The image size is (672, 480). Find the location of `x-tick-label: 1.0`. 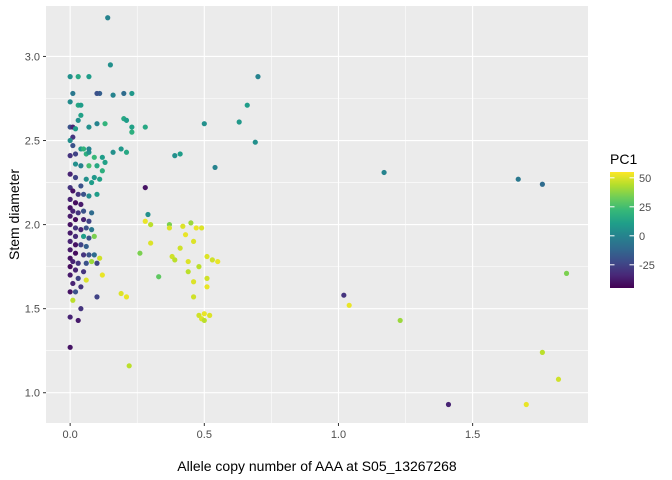

x-tick-label: 1.0 is located at coordinates (338, 435).